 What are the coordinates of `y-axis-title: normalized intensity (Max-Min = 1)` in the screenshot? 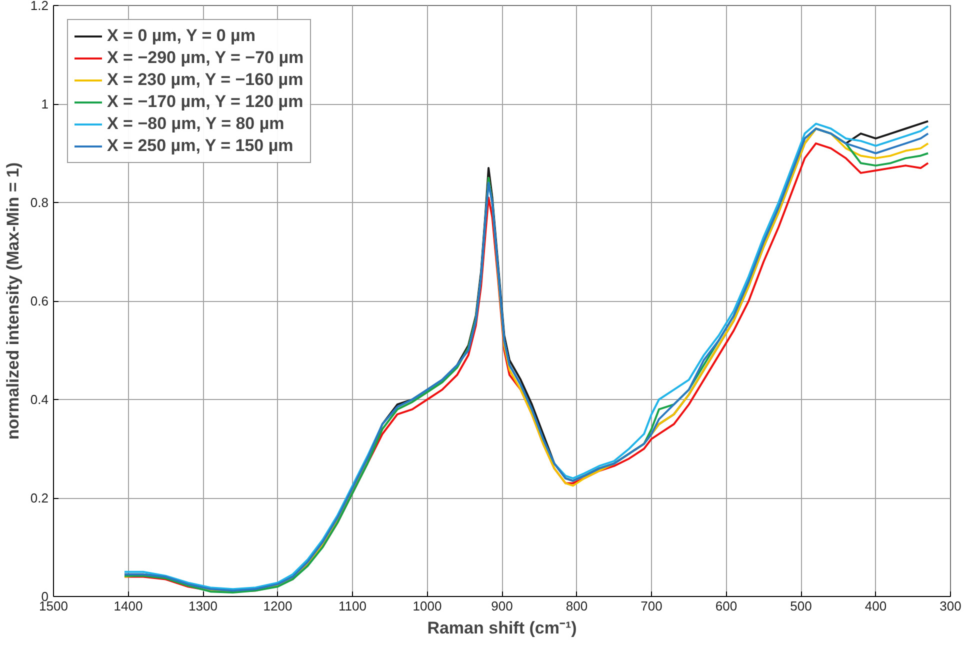 It's located at (12, 301).